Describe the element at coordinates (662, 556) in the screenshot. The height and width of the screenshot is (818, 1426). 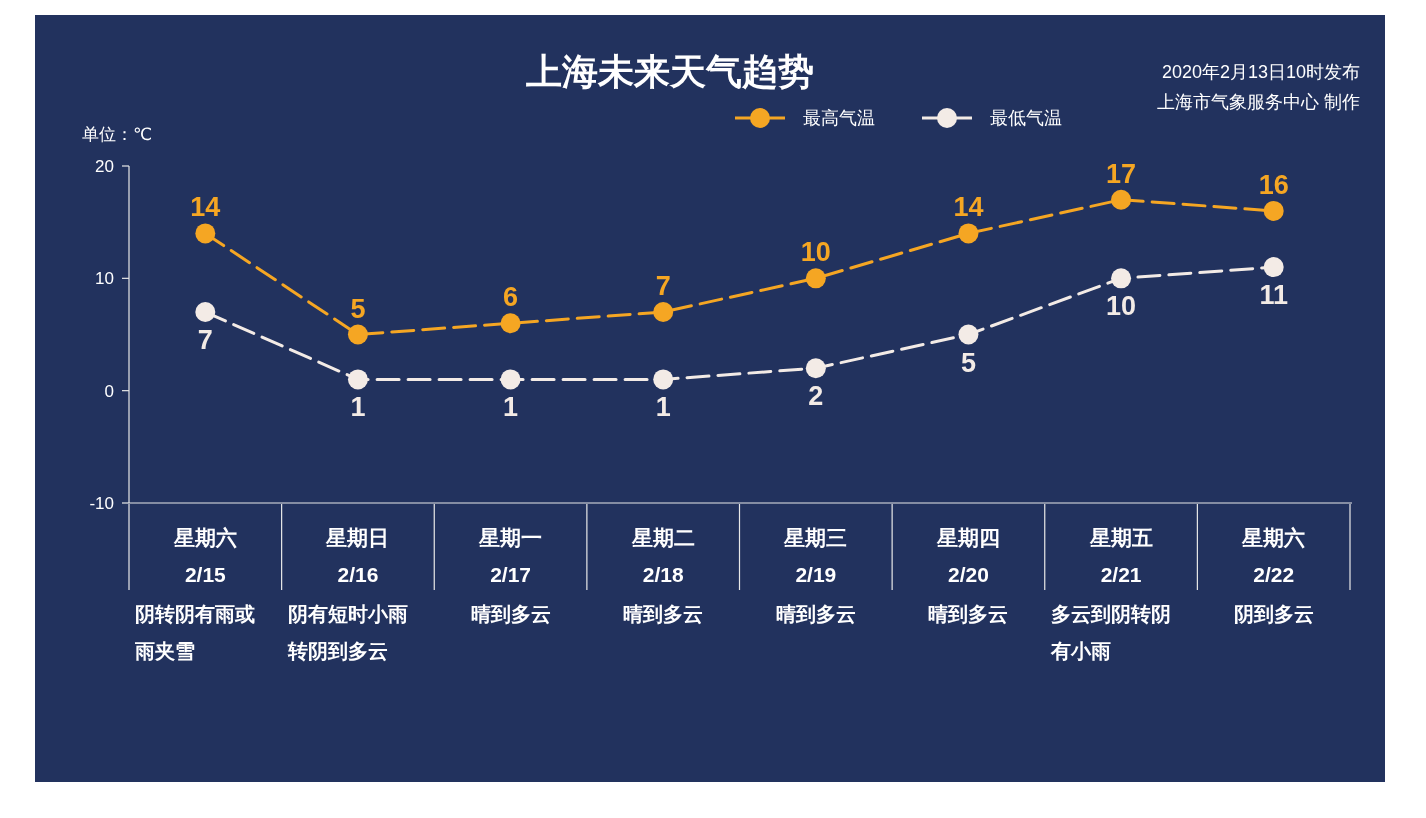
I see `x-tick-label: 星期二 2/18` at that location.